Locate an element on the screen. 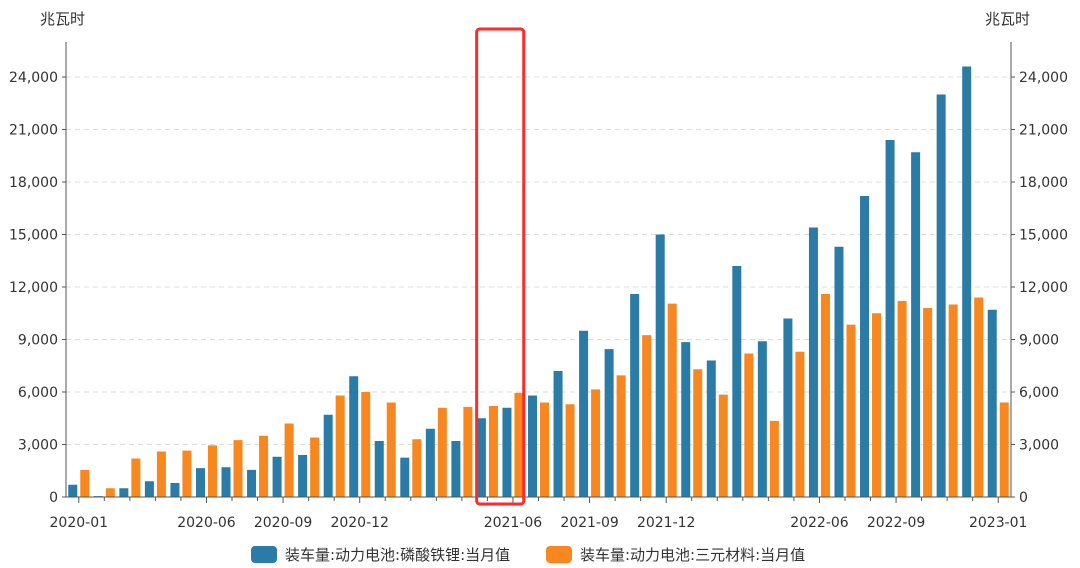 The width and height of the screenshot is (1080, 568). x-tick-label: 2023-01 is located at coordinates (998, 523).